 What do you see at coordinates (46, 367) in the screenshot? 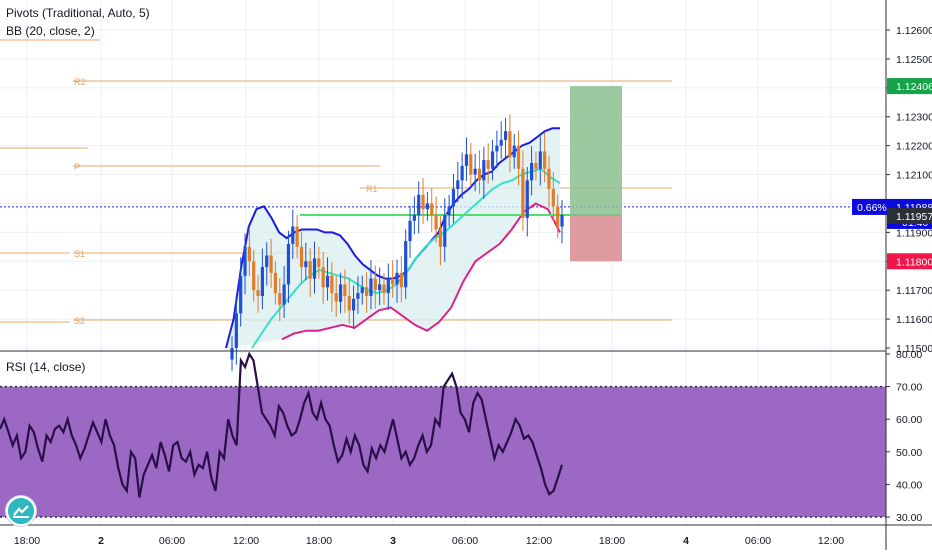
I see `rsi-indicator-label: RSI (14, close)` at bounding box center [46, 367].